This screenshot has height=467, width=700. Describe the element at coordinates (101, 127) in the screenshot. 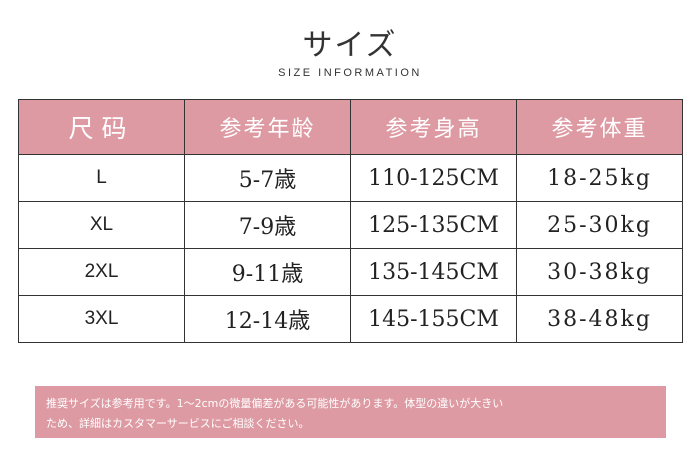

I see `header-size: 尺码` at that location.